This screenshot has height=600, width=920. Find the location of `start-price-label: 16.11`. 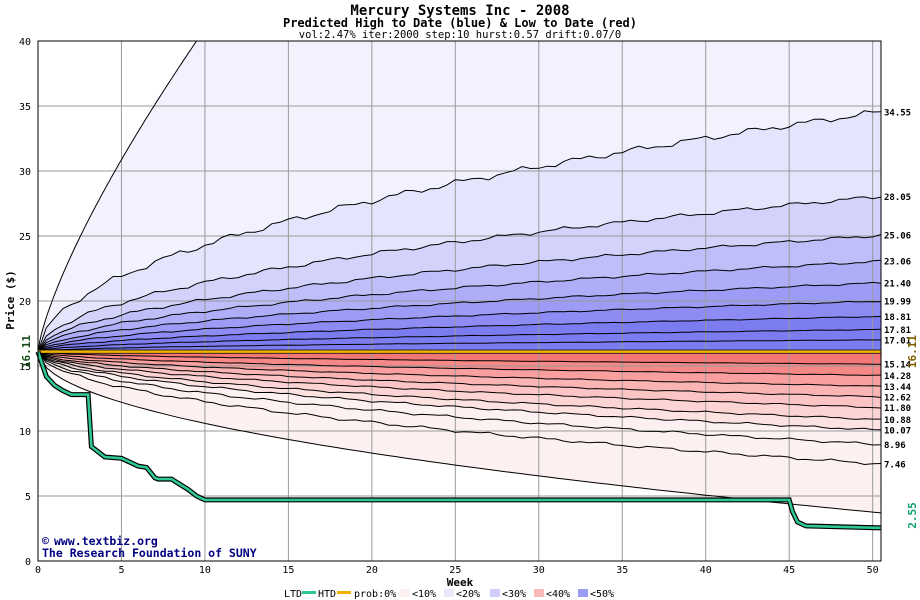

start-price-label: 16.11 is located at coordinates (26, 351).